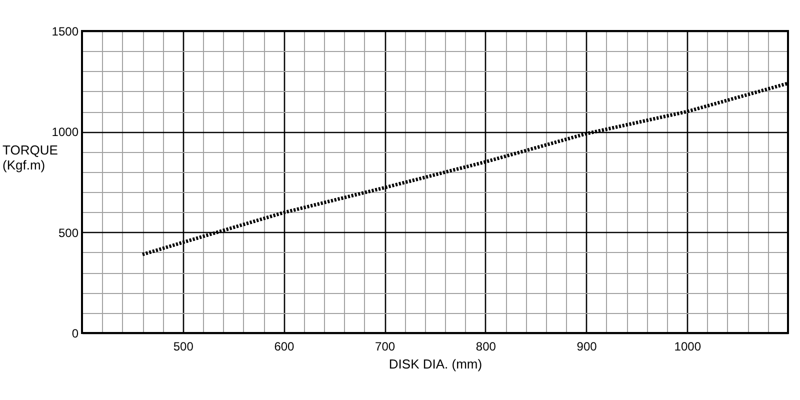  Describe the element at coordinates (65, 31) in the screenshot. I see `y-tick-label: 1500` at that location.